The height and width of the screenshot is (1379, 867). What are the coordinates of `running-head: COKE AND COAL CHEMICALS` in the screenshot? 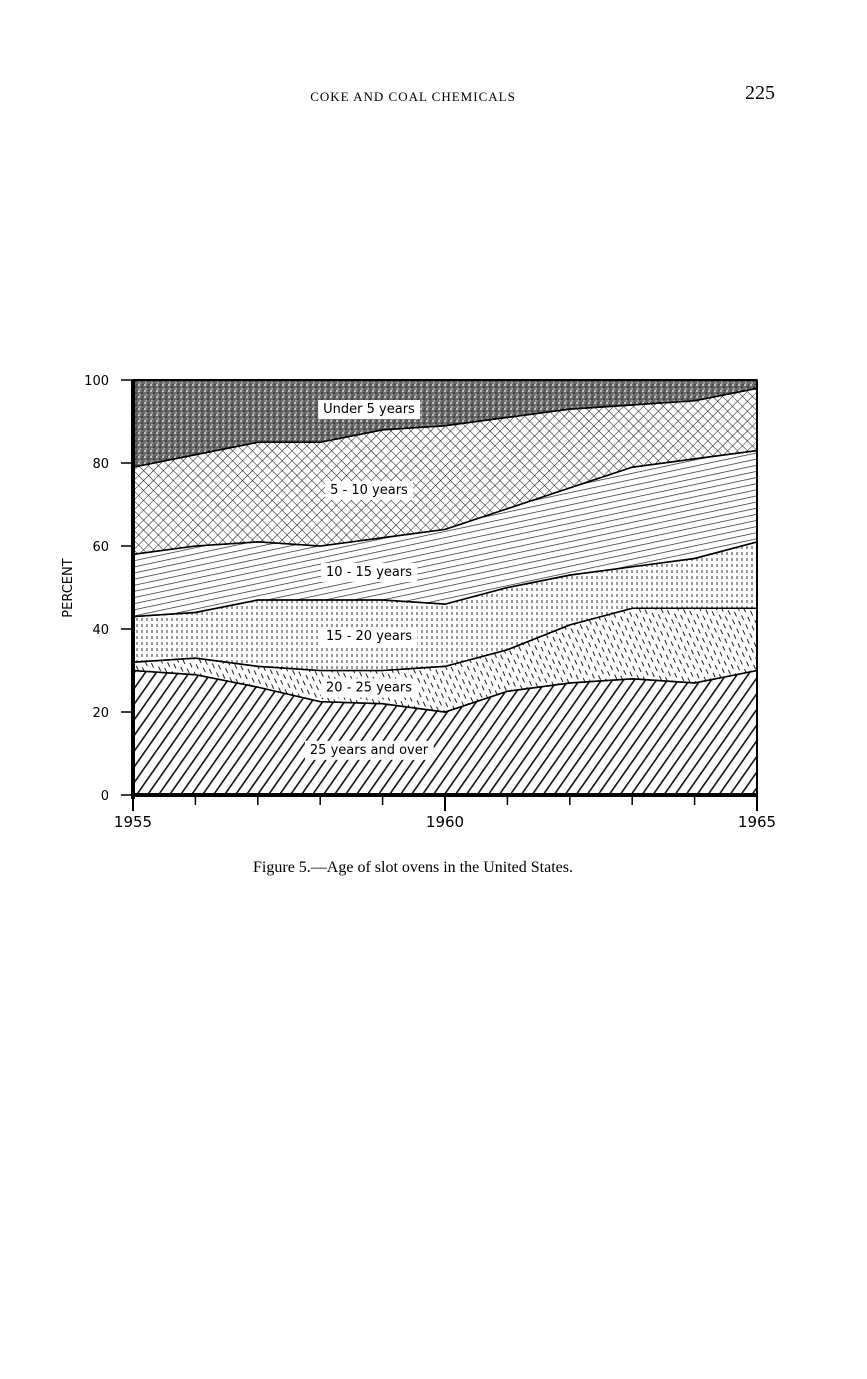 It's located at (413, 96).